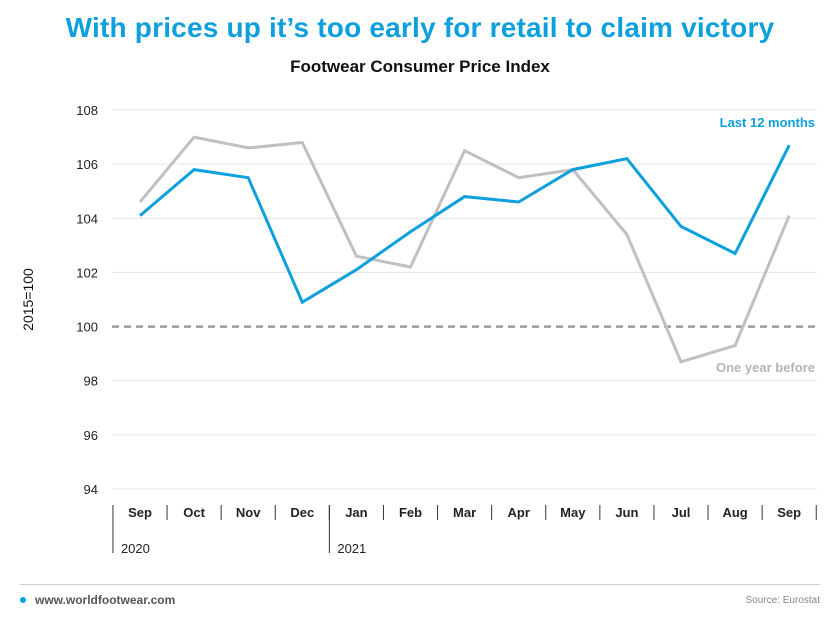 Image resolution: width=840 pixels, height=624 pixels. Describe the element at coordinates (420, 584) in the screenshot. I see `footer-divider` at that location.